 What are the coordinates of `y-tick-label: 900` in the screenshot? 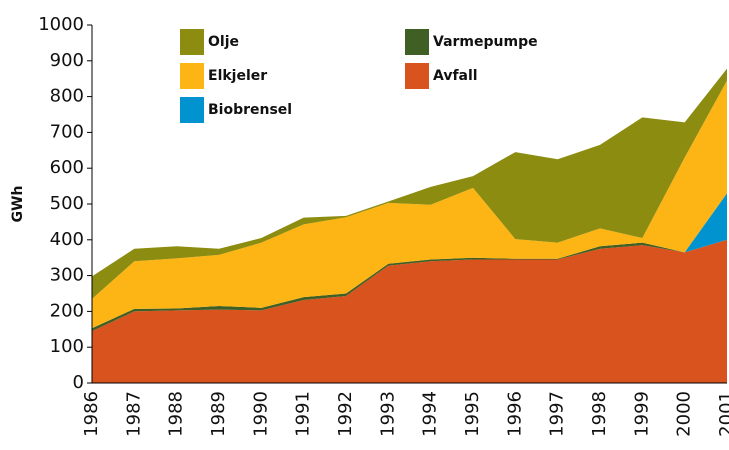 It's located at (67, 60).